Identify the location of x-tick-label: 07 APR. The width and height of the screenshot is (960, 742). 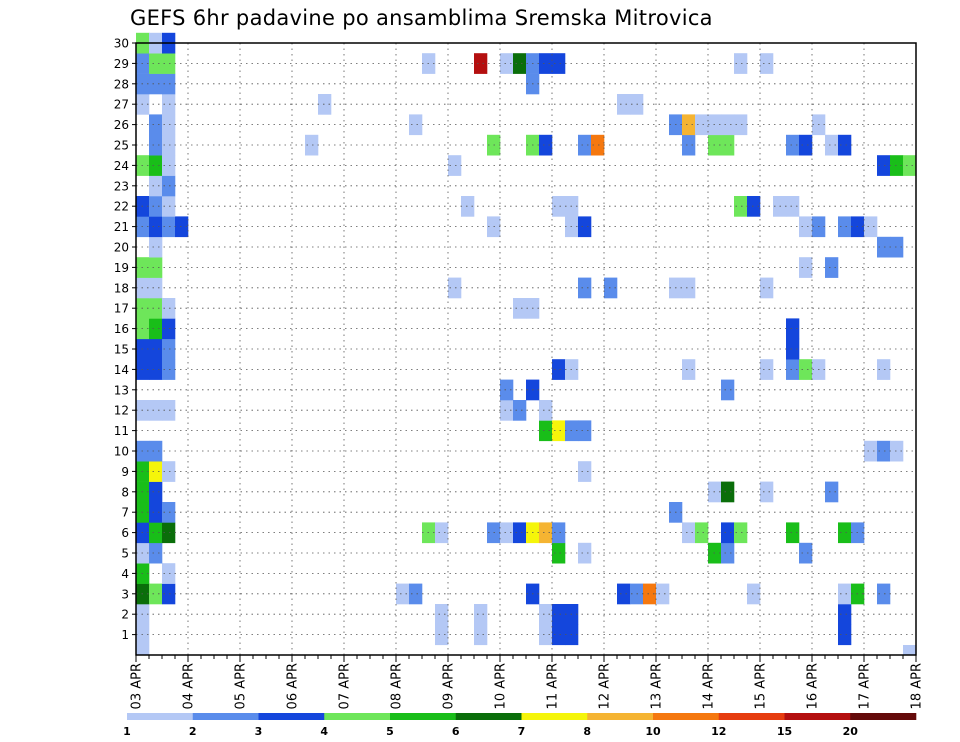
(345, 686).